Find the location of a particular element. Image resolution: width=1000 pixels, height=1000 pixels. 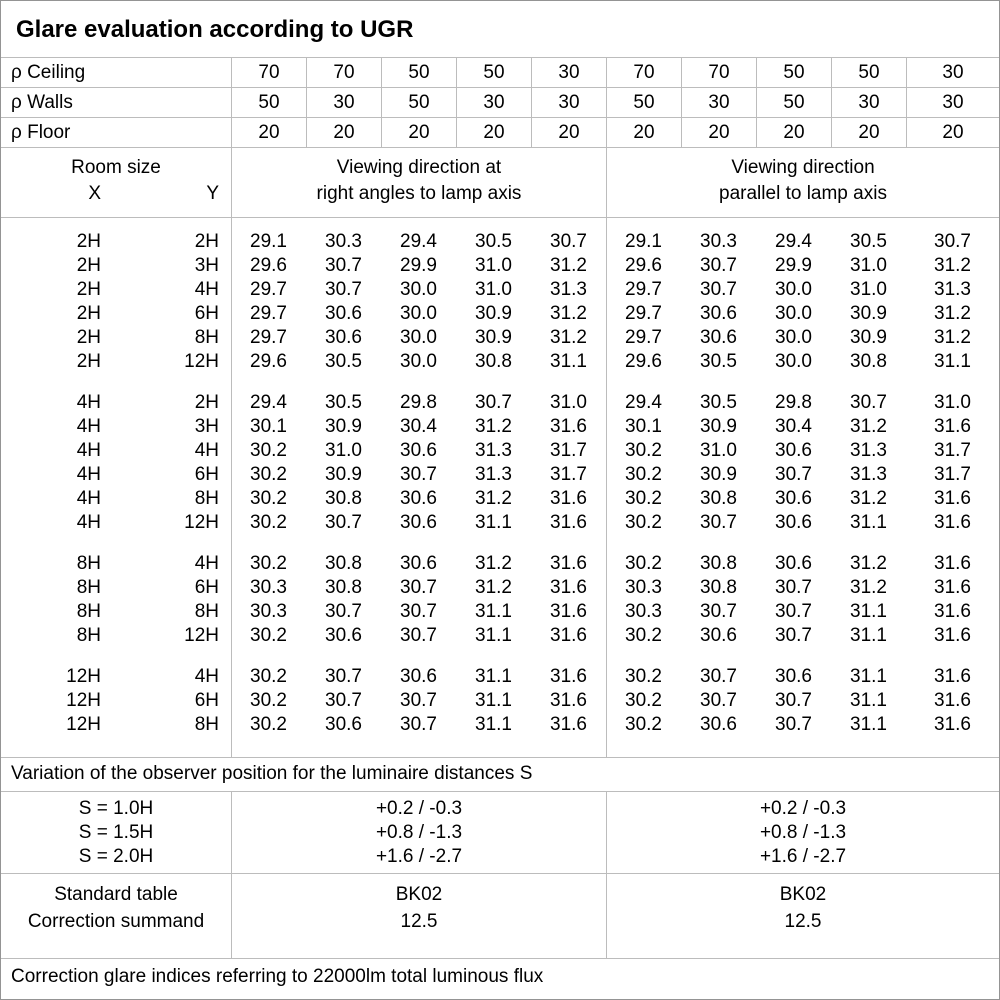

ugr-value: 29.1 is located at coordinates (268, 241).